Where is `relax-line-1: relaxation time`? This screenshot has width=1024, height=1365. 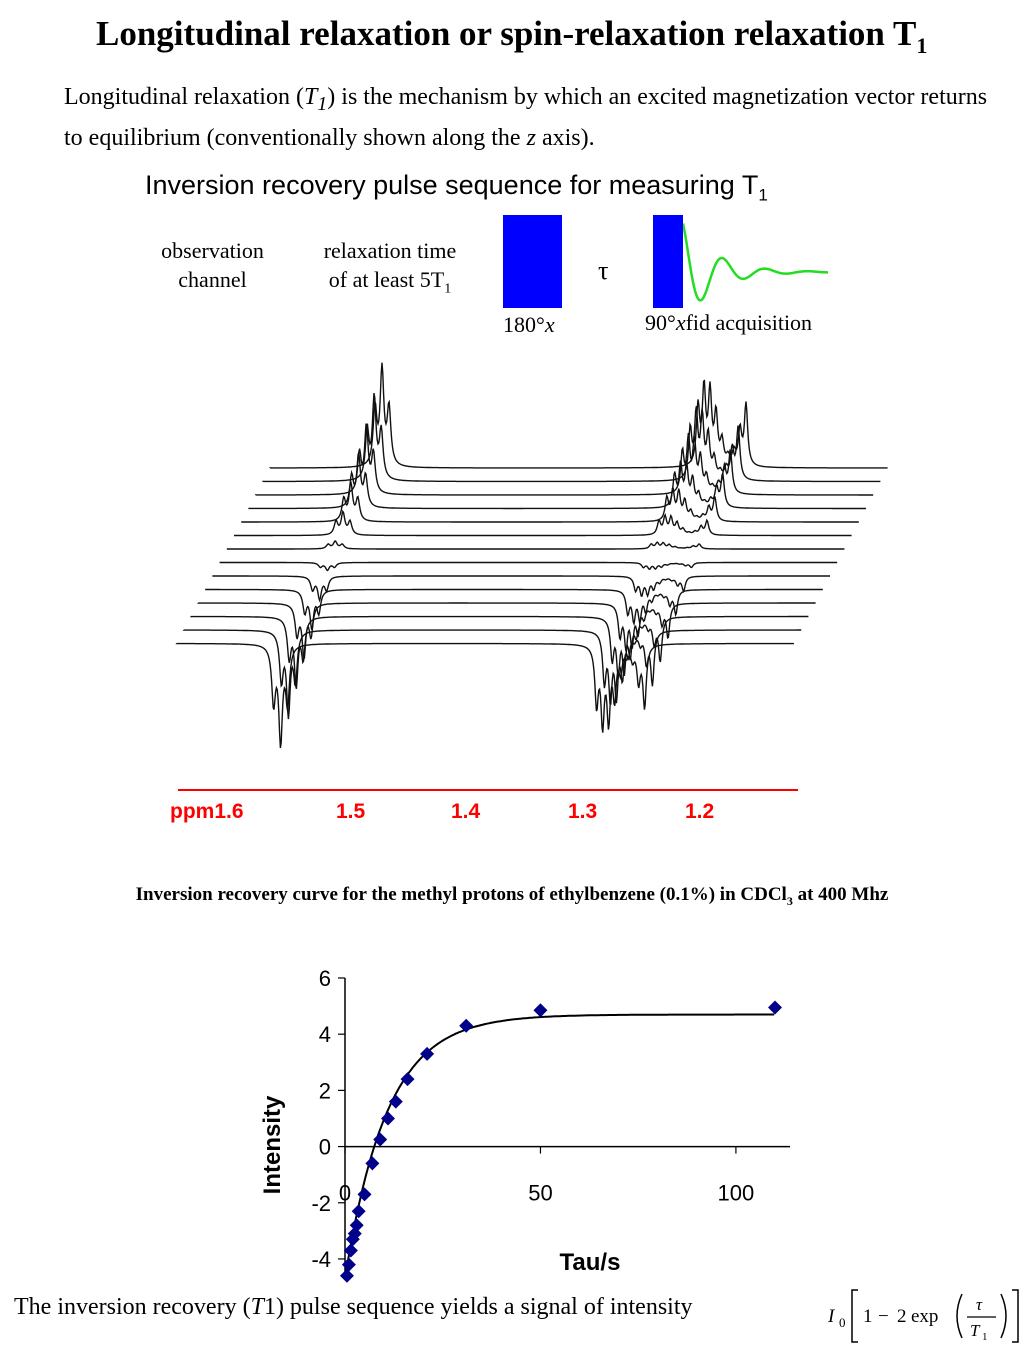
relax-line-1: relaxation time is located at coordinates (390, 250).